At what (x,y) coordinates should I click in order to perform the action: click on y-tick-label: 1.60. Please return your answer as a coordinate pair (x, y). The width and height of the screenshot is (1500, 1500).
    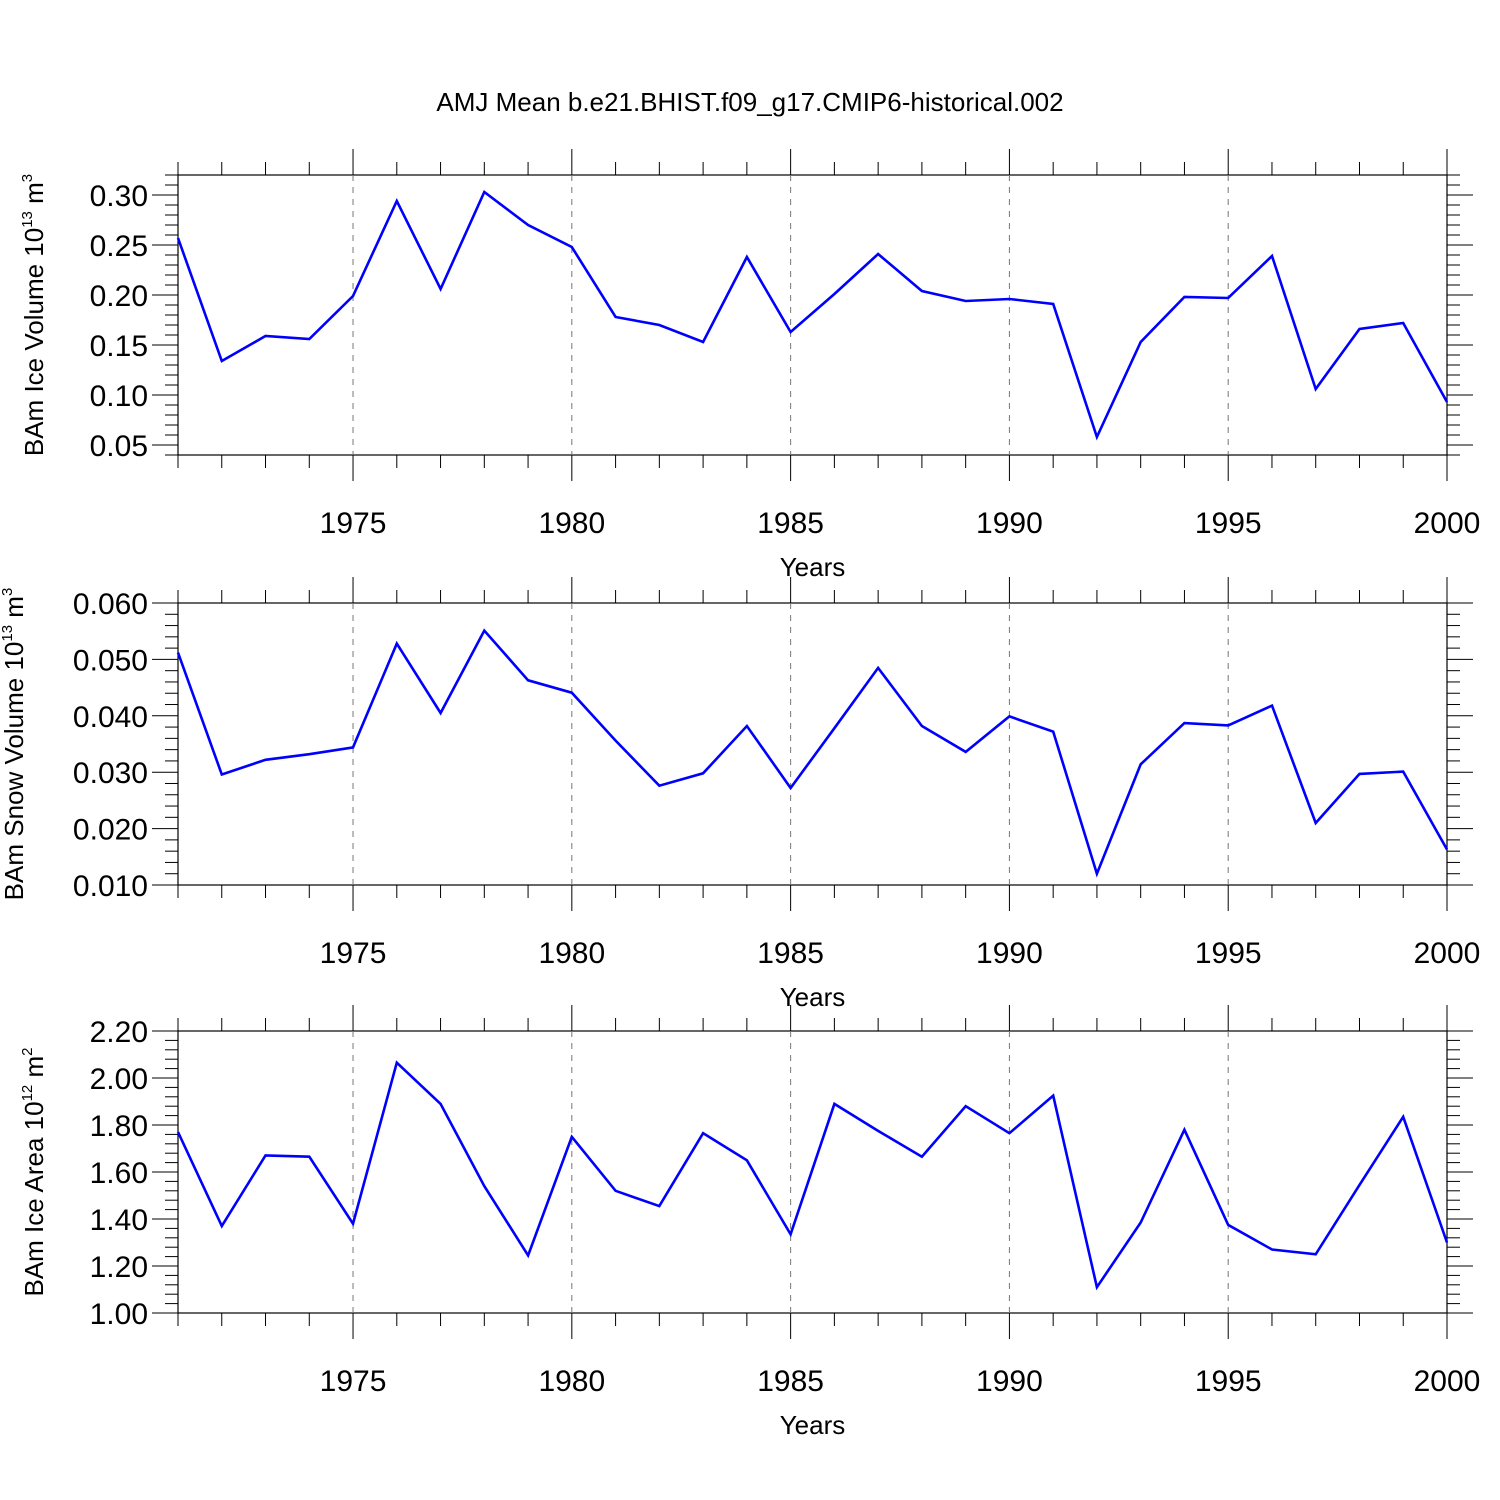
    Looking at the image, I should click on (119, 1173).